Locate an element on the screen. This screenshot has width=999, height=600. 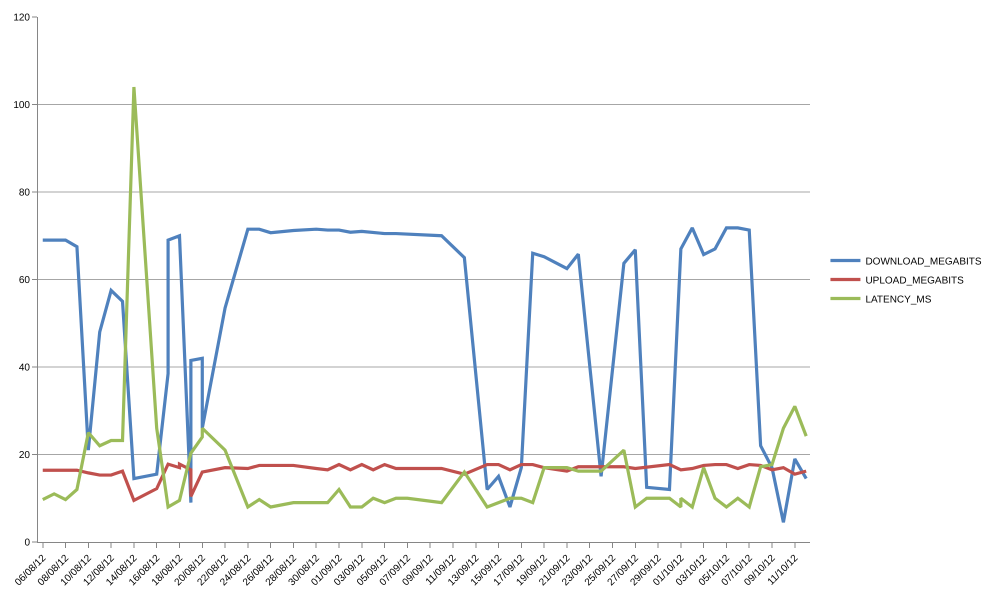
y-tick-label: 80 is located at coordinates (24, 193).